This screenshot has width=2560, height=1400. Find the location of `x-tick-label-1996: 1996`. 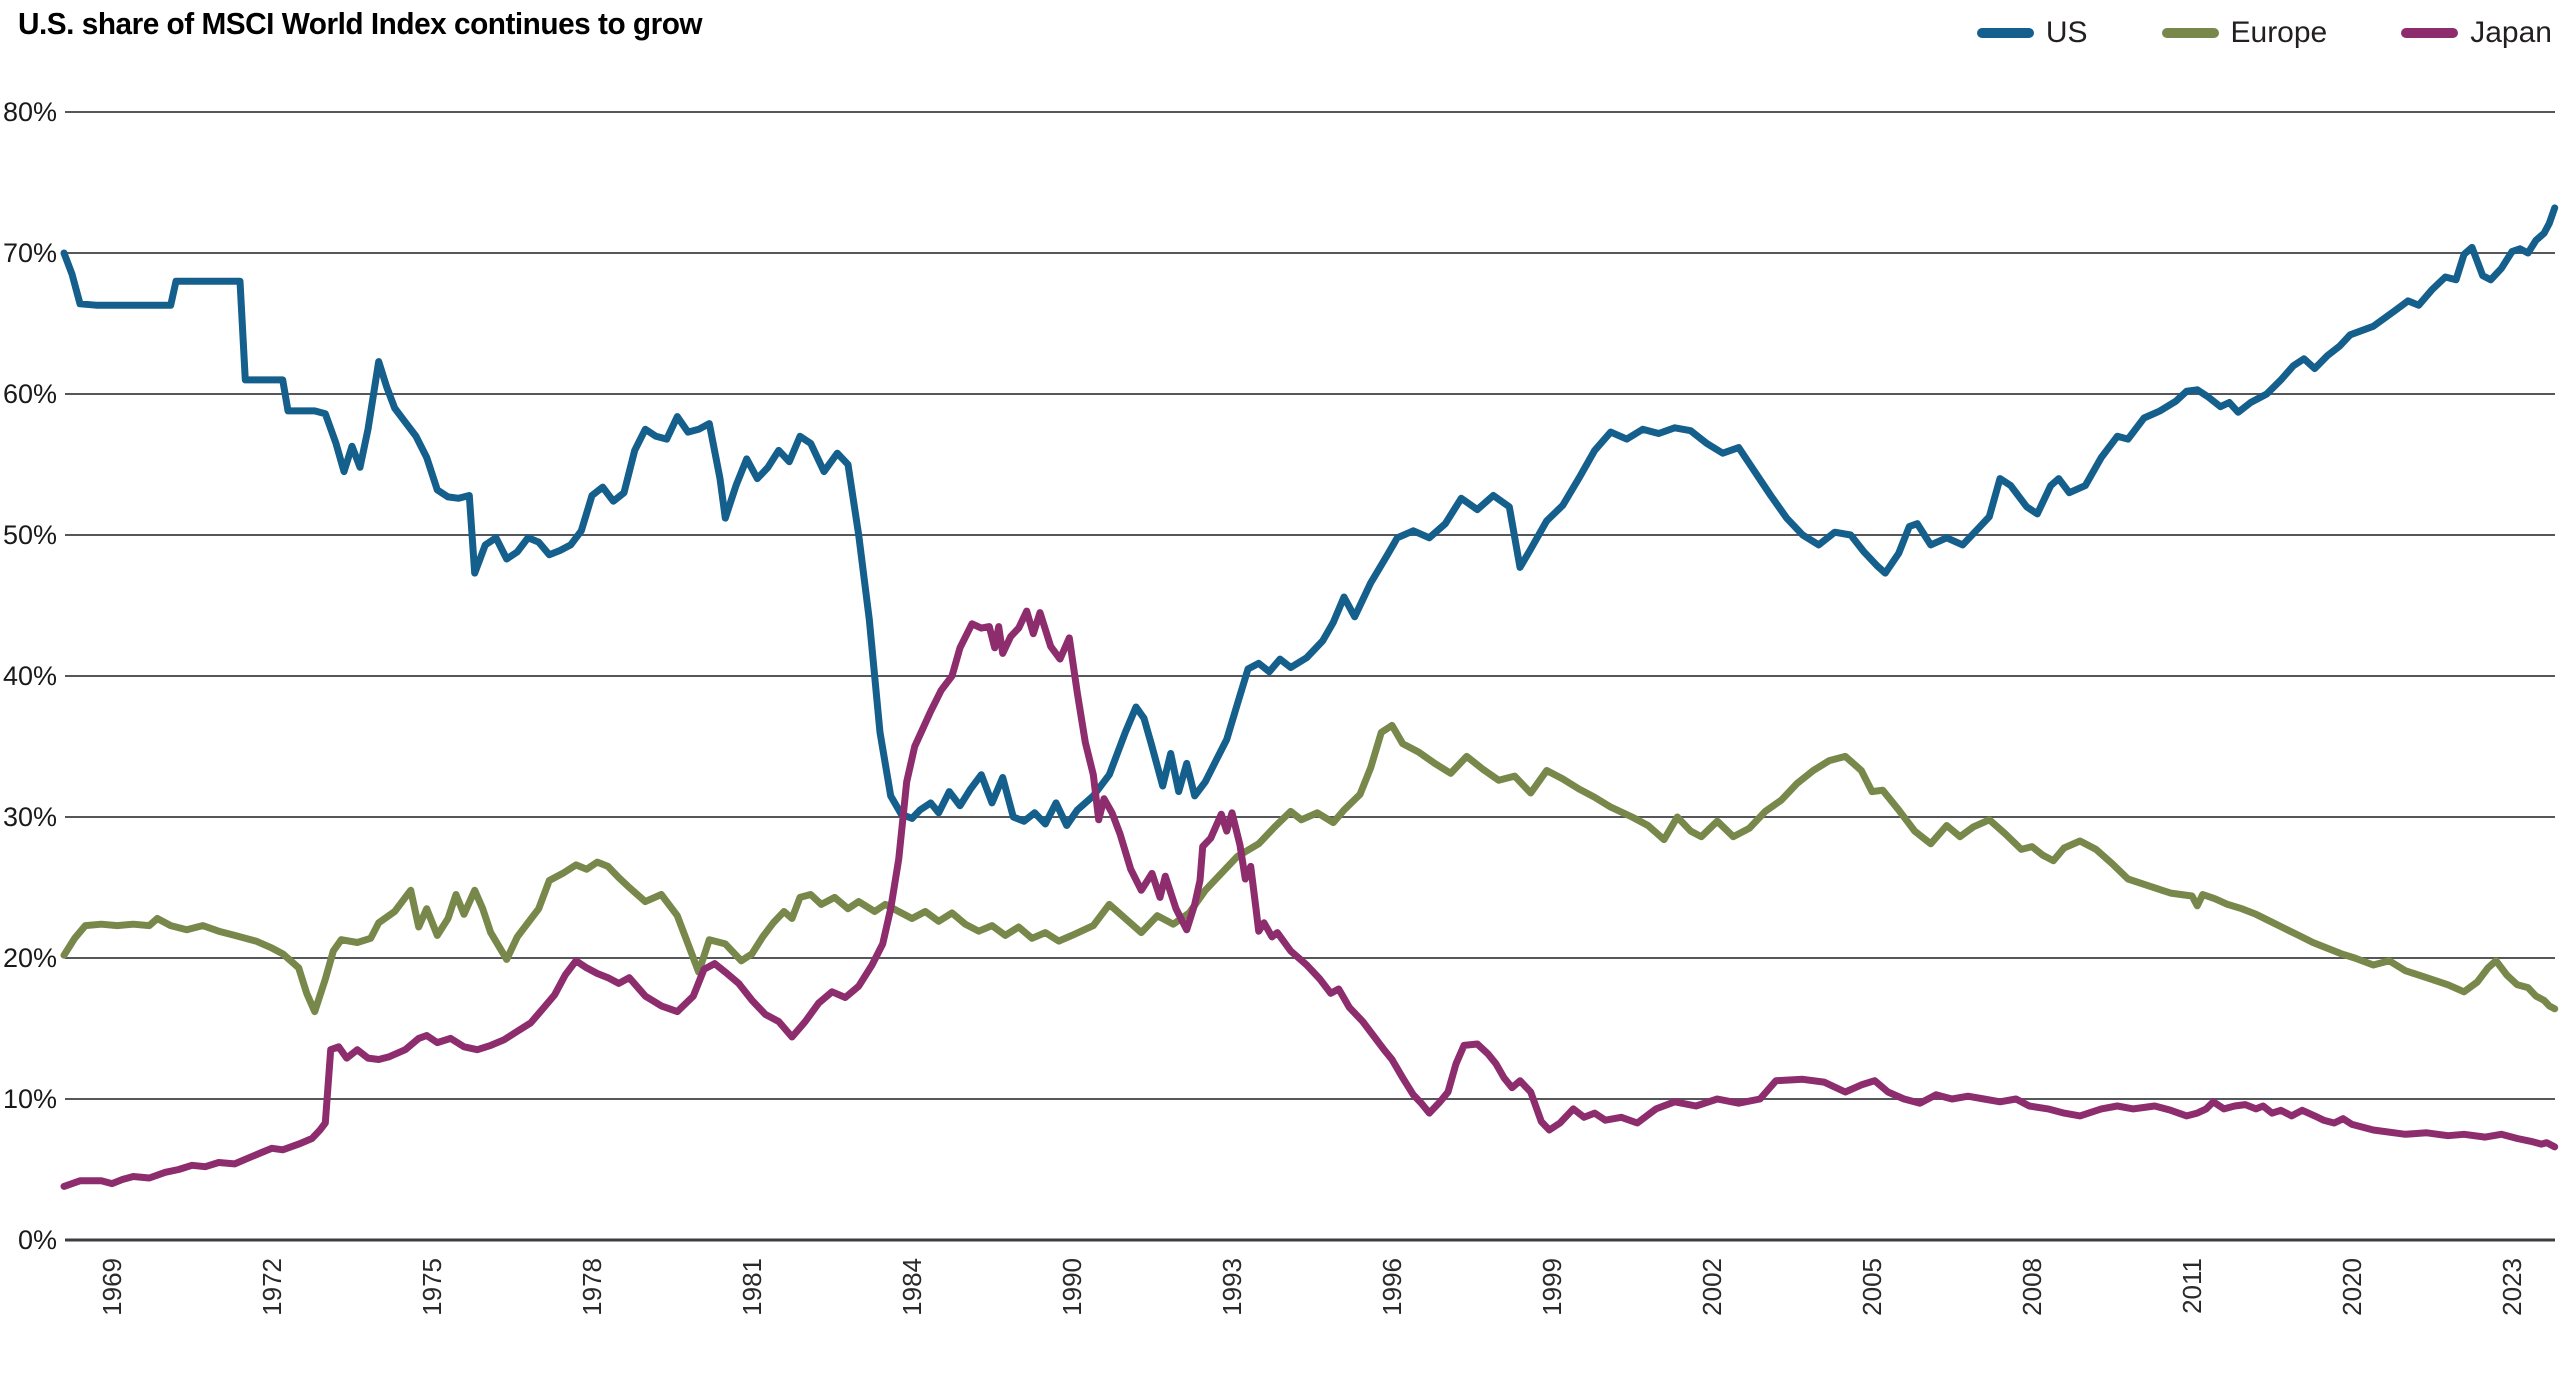

x-tick-label-1996: 1996 is located at coordinates (1392, 1287).